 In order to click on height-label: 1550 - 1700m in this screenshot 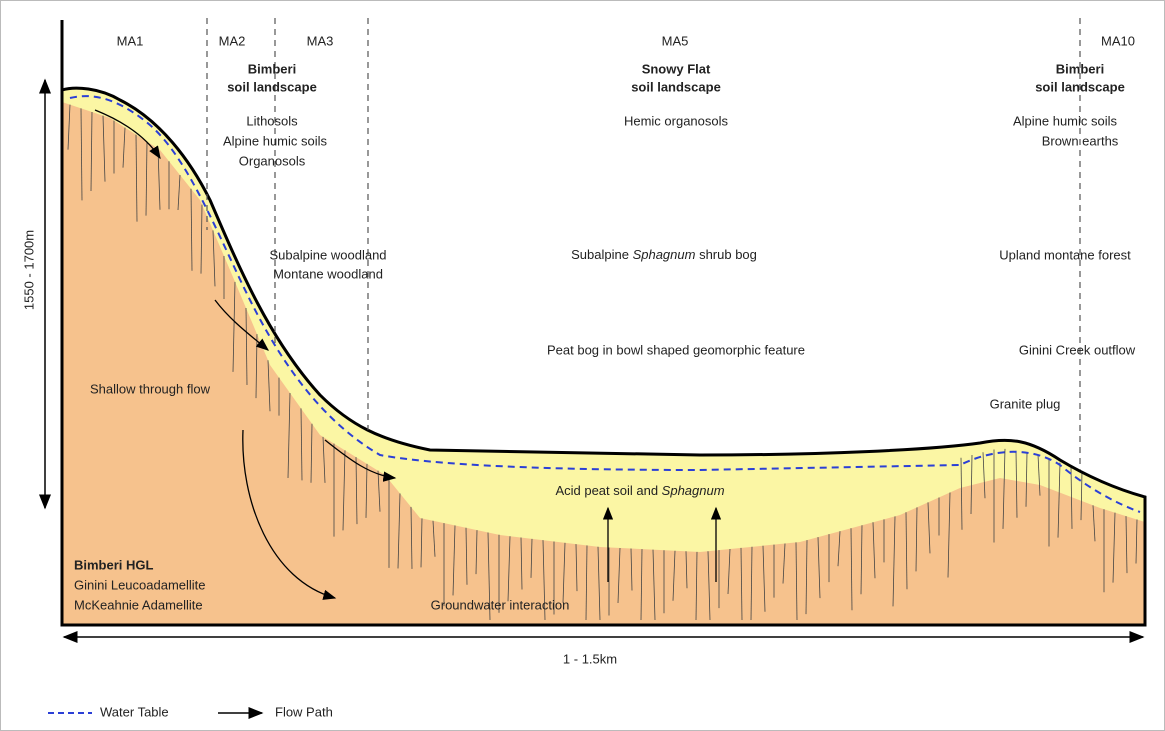, I will do `click(28, 270)`.